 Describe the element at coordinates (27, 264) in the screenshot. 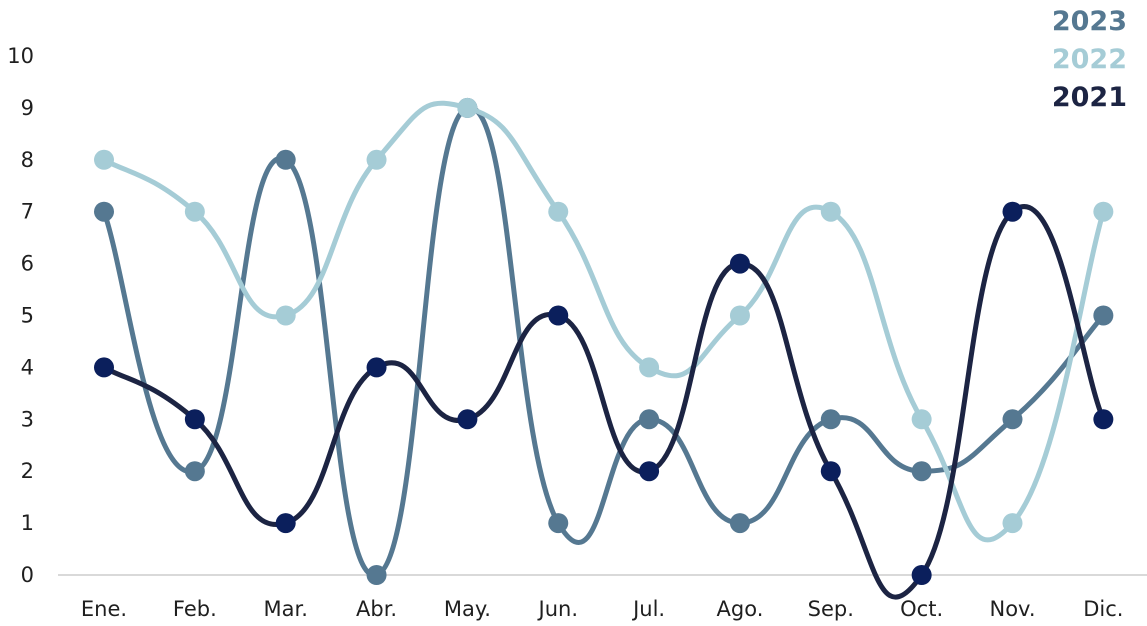

I see `y-tick-label: 6` at that location.